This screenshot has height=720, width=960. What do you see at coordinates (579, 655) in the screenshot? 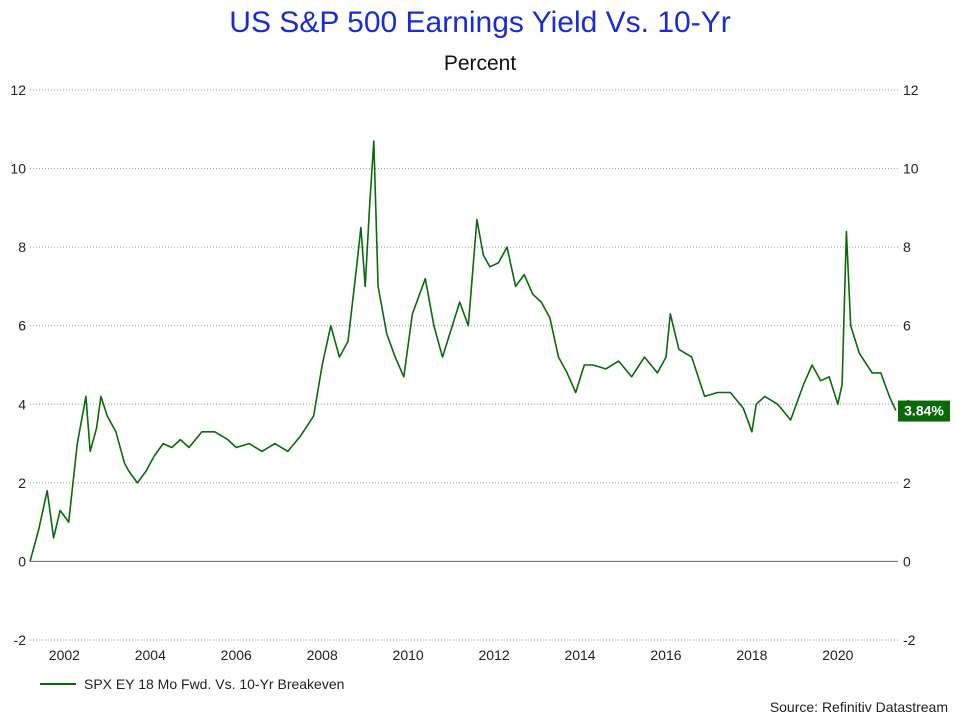
I see `x-tick-label: 2014` at bounding box center [579, 655].